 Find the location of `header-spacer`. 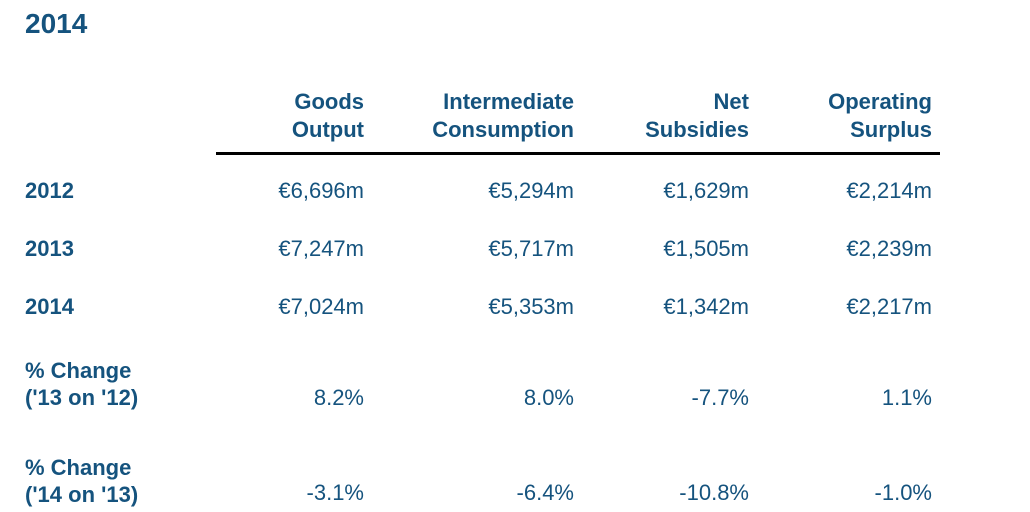

header-spacer is located at coordinates (120, 121).